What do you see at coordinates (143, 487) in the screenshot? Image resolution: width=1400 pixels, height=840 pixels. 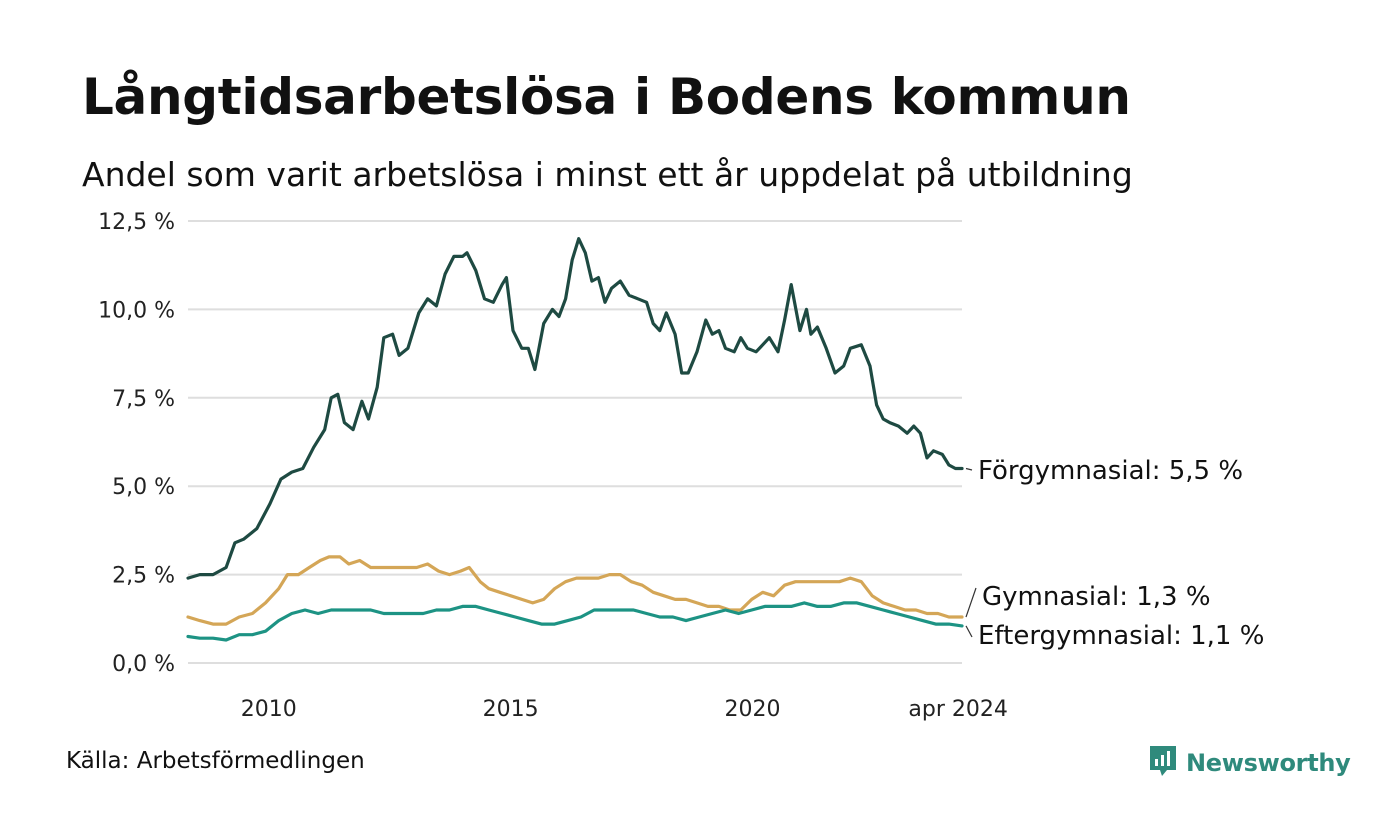 I see `y-tick-label: 5,0 %` at bounding box center [143, 487].